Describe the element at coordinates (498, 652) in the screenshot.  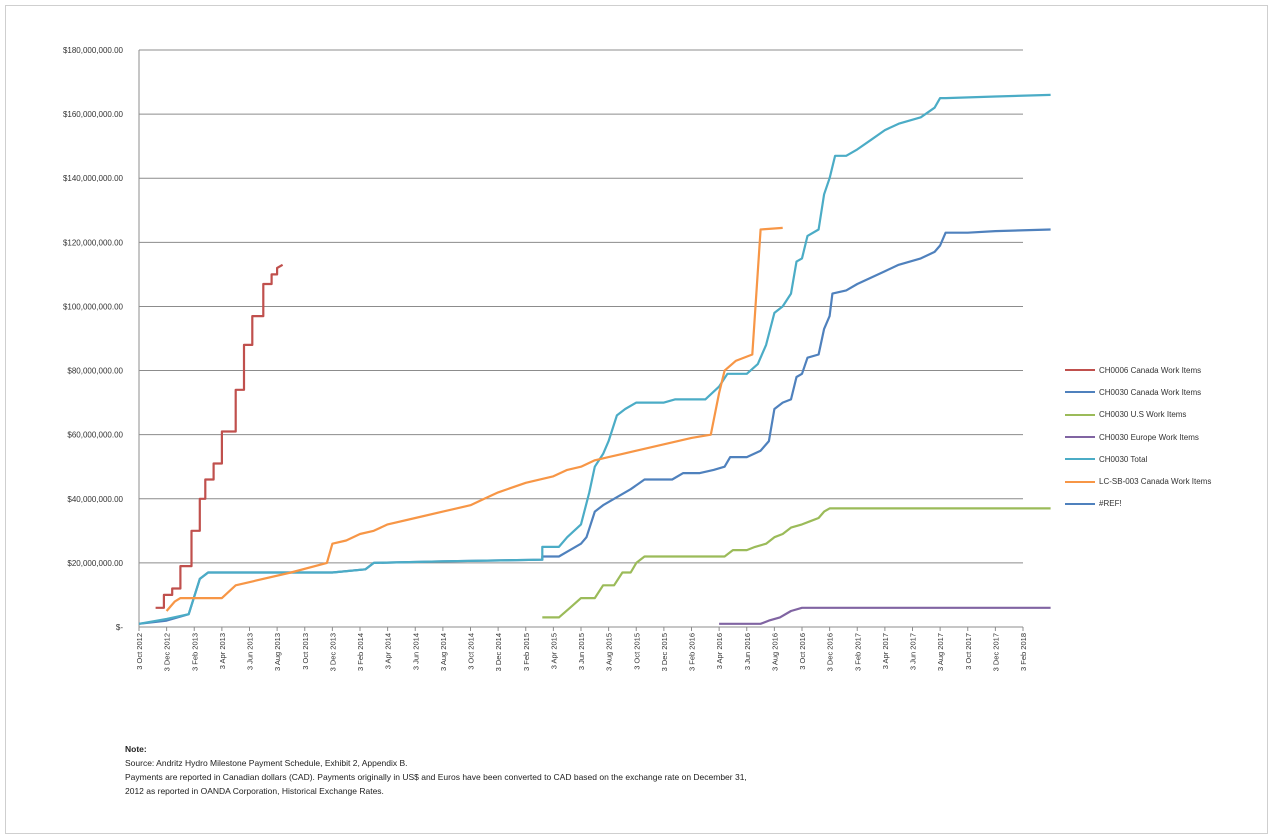
I see `x-tick-label: 3 Dec 2014` at that location.